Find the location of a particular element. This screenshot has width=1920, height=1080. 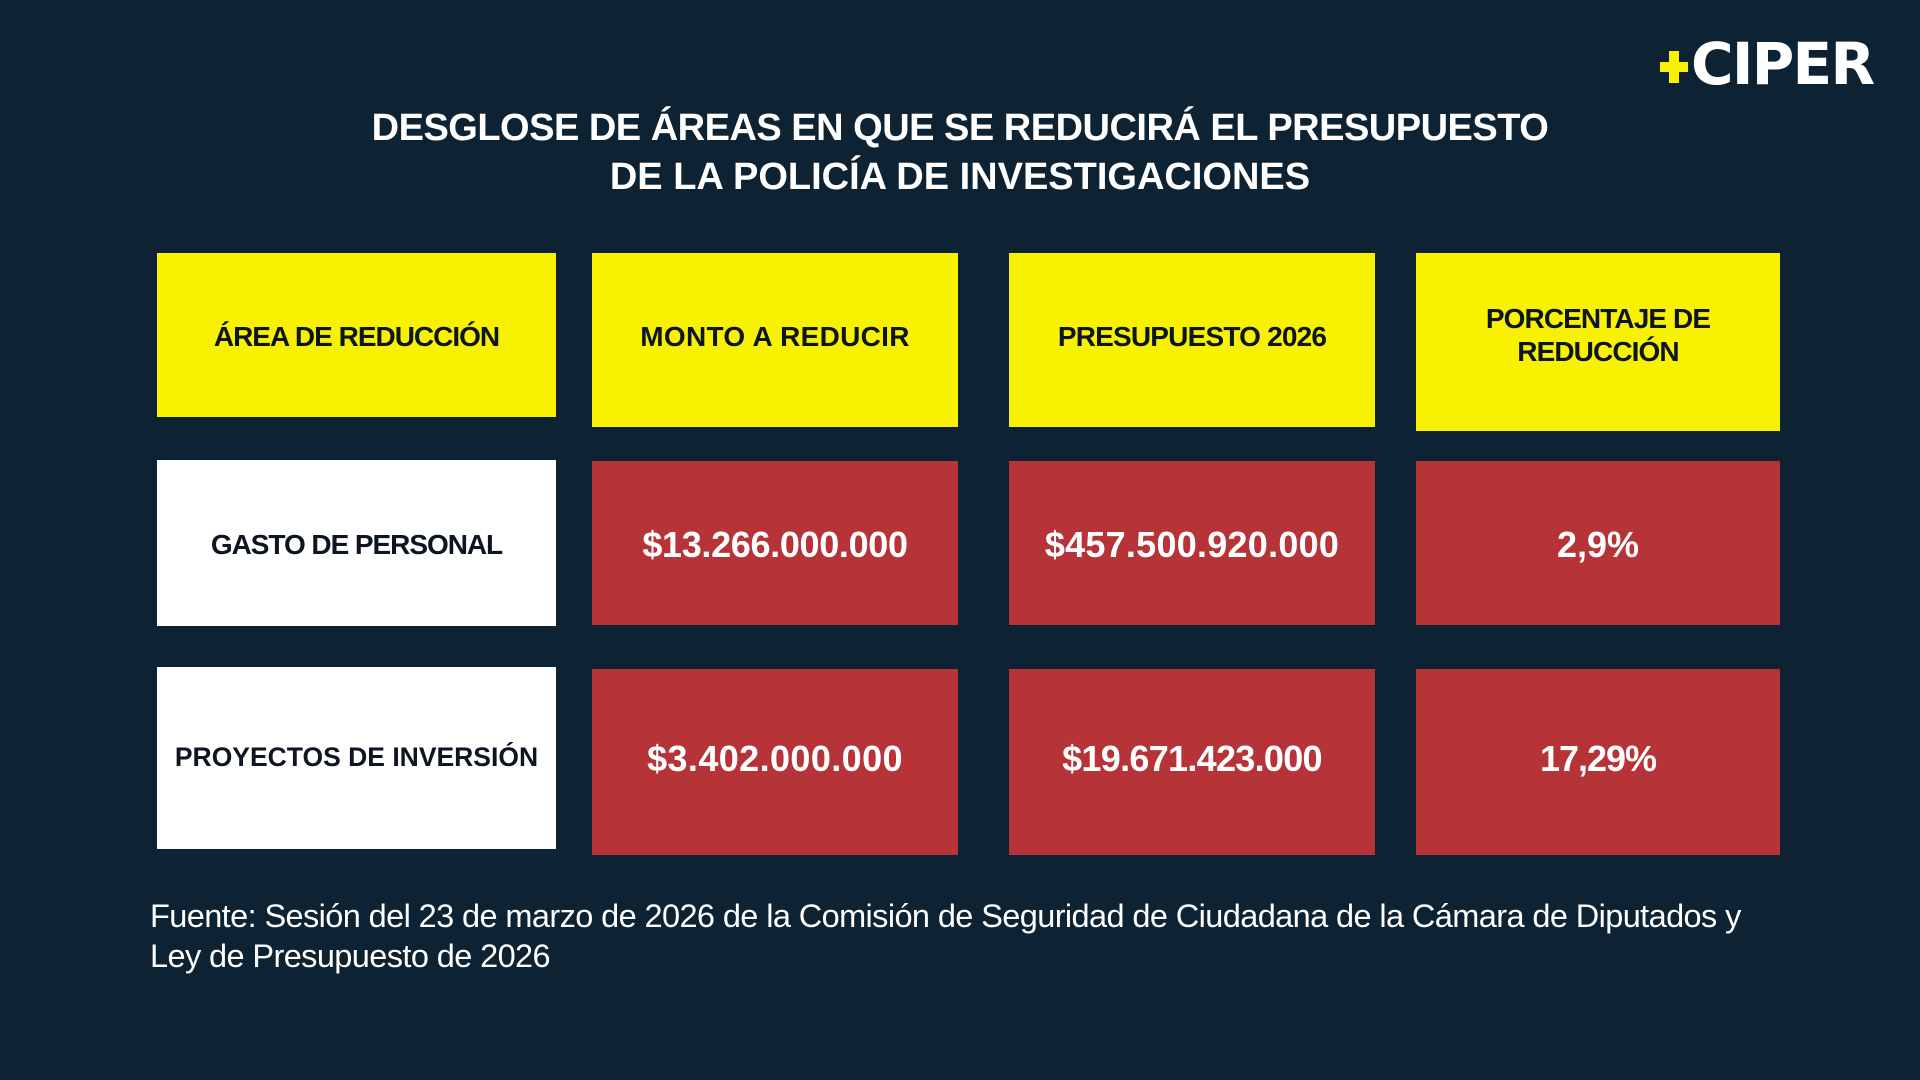

logo-text: CIPER is located at coordinates (1783, 64).